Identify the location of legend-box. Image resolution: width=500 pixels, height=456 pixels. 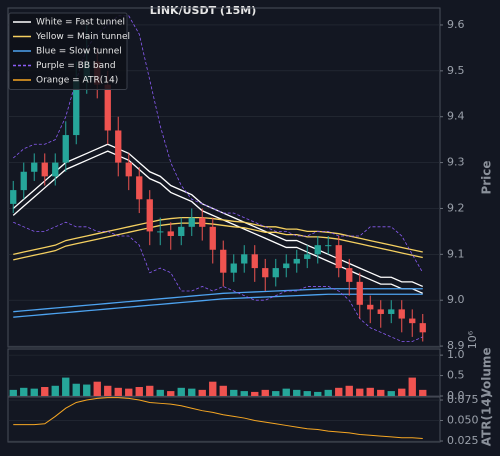
(68, 51).